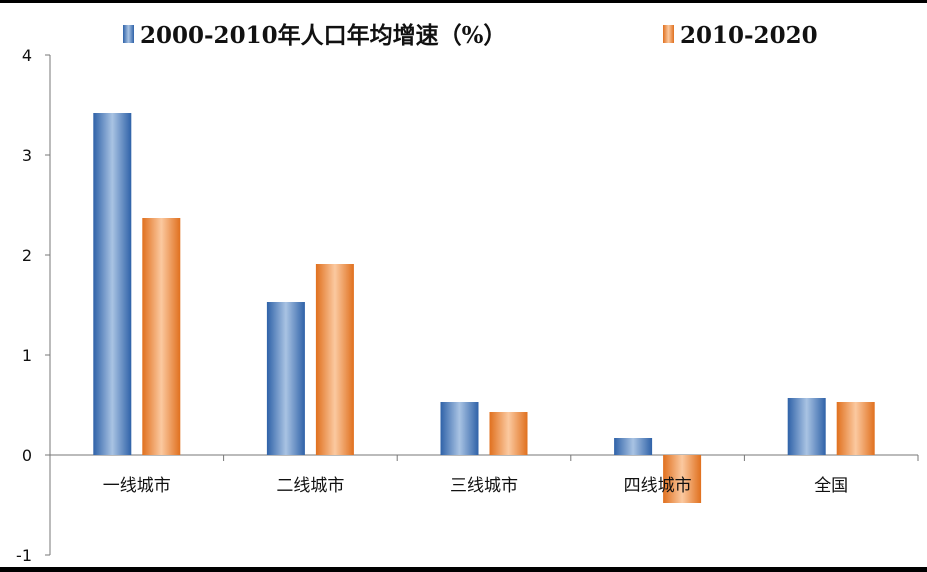  What do you see at coordinates (323, 35) in the screenshot?
I see `legend-label: 2000-2010年人口年均增速（%）` at bounding box center [323, 35].